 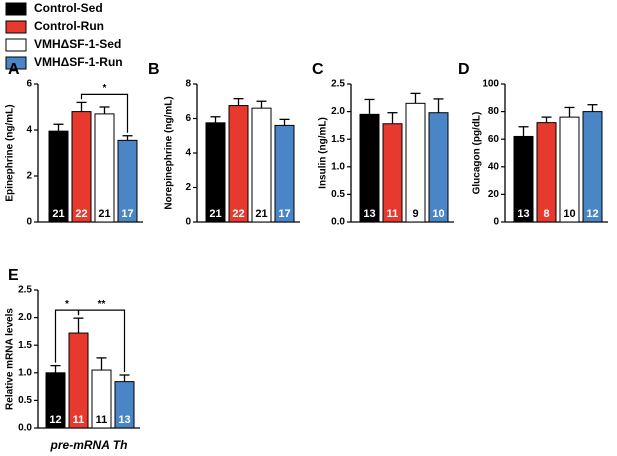 I want to click on legend-label: VMHΔSF-1-Sed, so click(x=77, y=44).